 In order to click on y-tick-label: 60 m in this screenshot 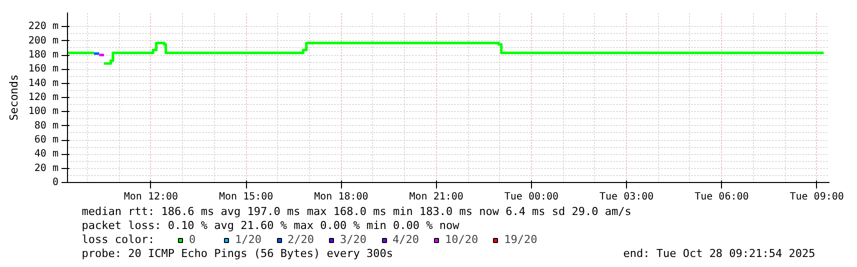, I will do `click(46, 140)`.